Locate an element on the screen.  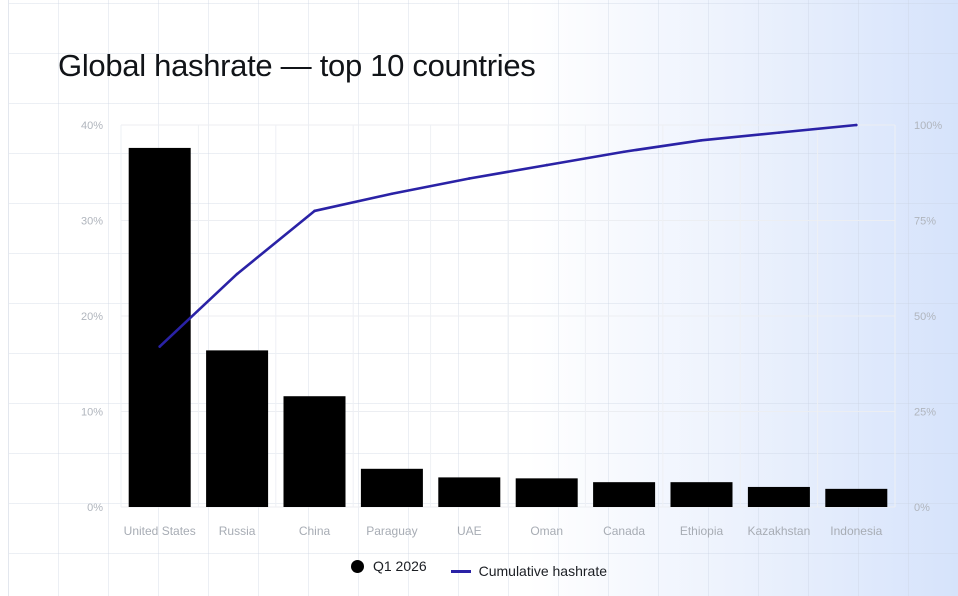
legend-item-line: Cumulative hashrate is located at coordinates (528, 571).